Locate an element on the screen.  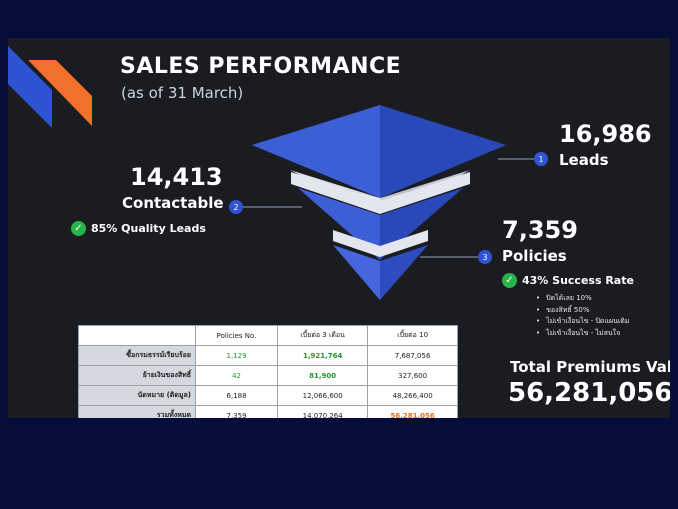
table-cell: รวมทั้งหมด is located at coordinates (137, 411).